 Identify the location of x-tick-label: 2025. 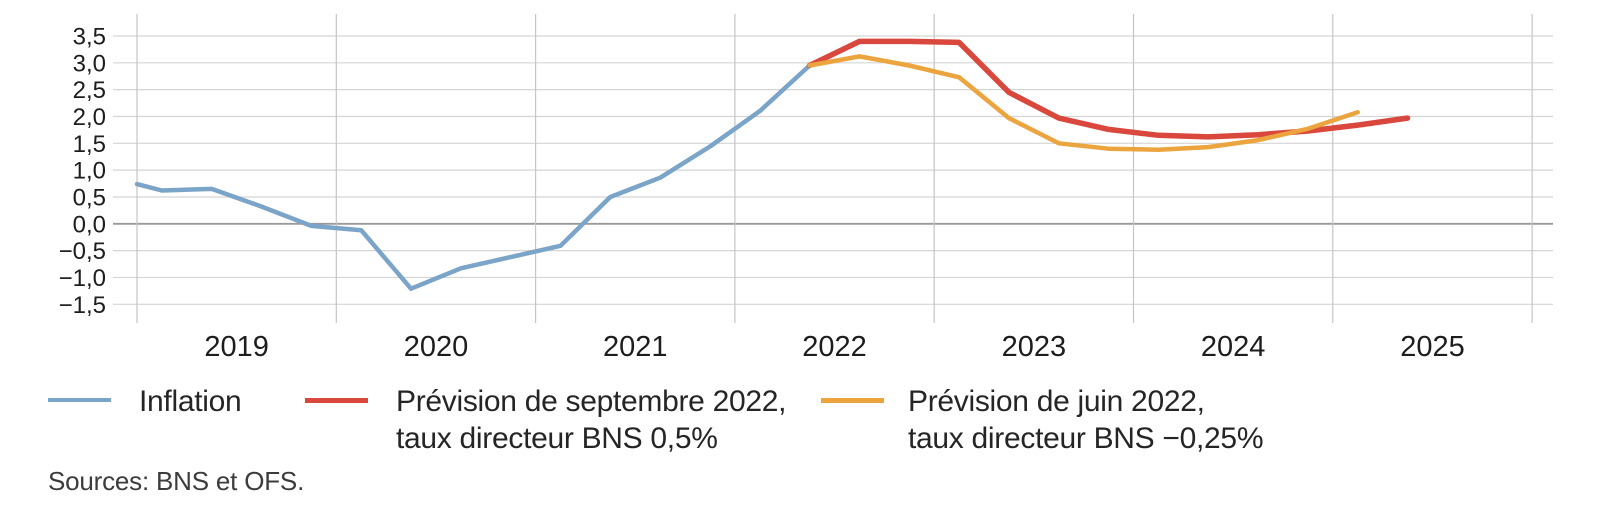
(1432, 347).